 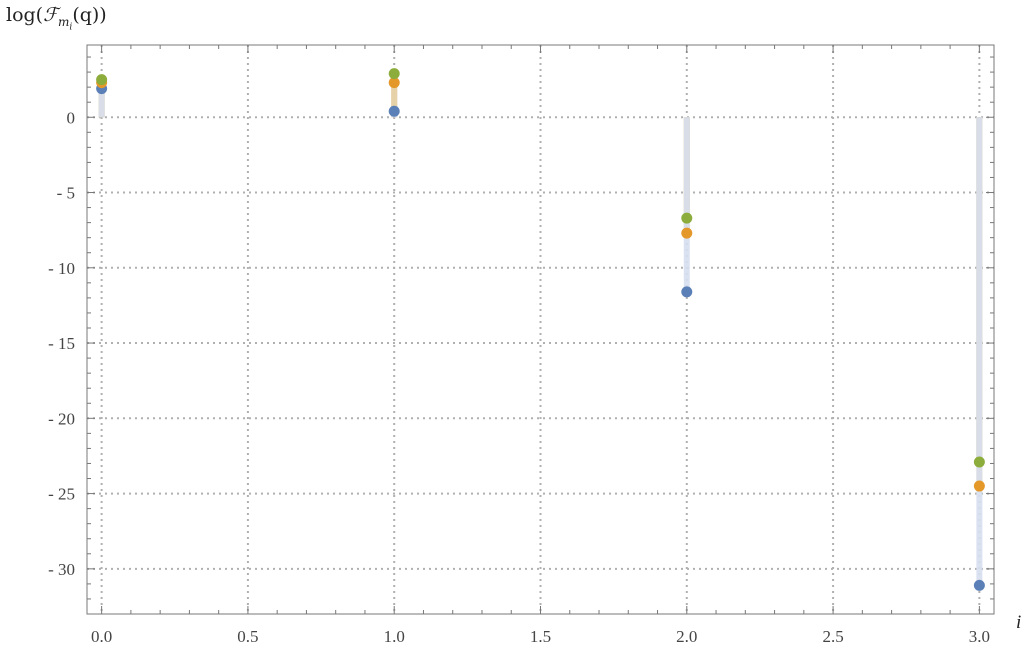 I want to click on y-tick-label: - 30, so click(x=61, y=569).